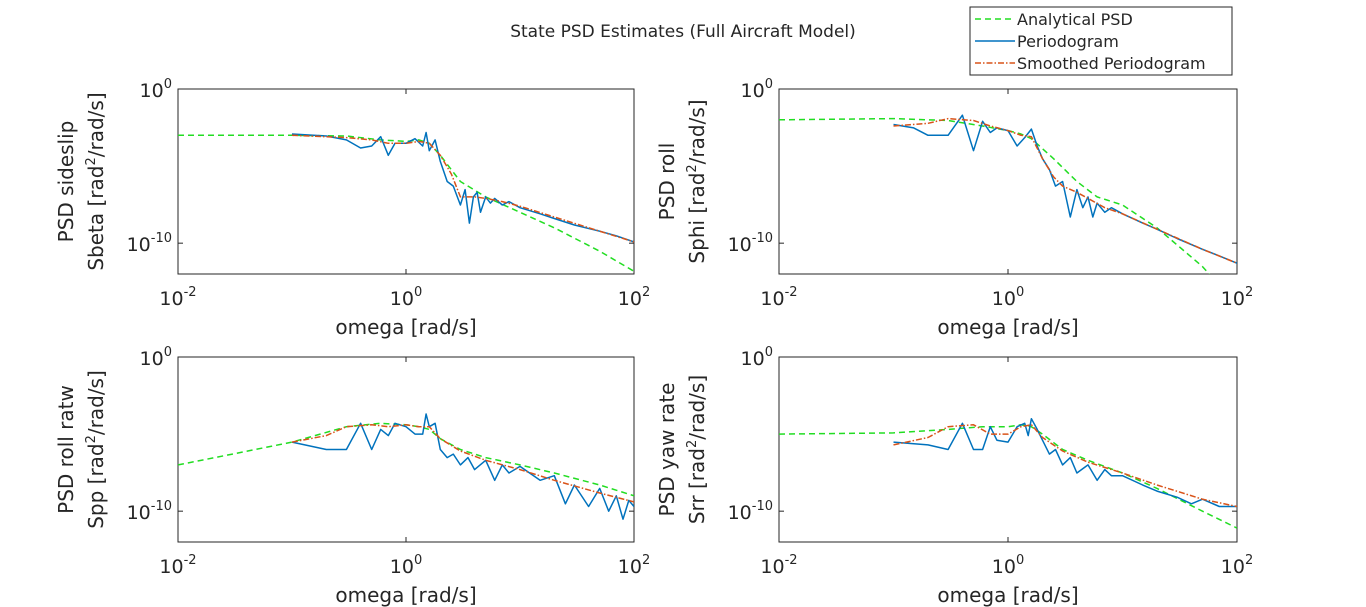  What do you see at coordinates (1111, 63) in the screenshot?
I see `legend-label-smoothed: Smoothed Periodogram` at bounding box center [1111, 63].